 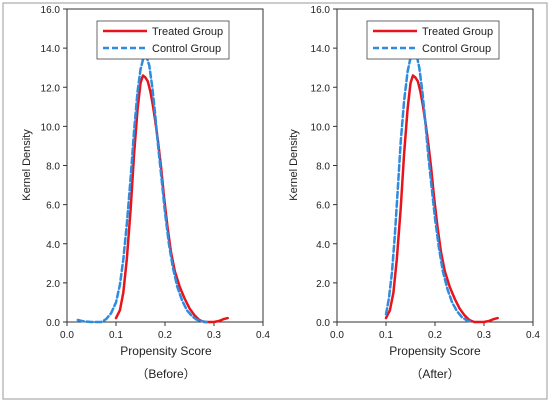 I want to click on panel-after-y-tick-label: 16.0, so click(x=321, y=10).